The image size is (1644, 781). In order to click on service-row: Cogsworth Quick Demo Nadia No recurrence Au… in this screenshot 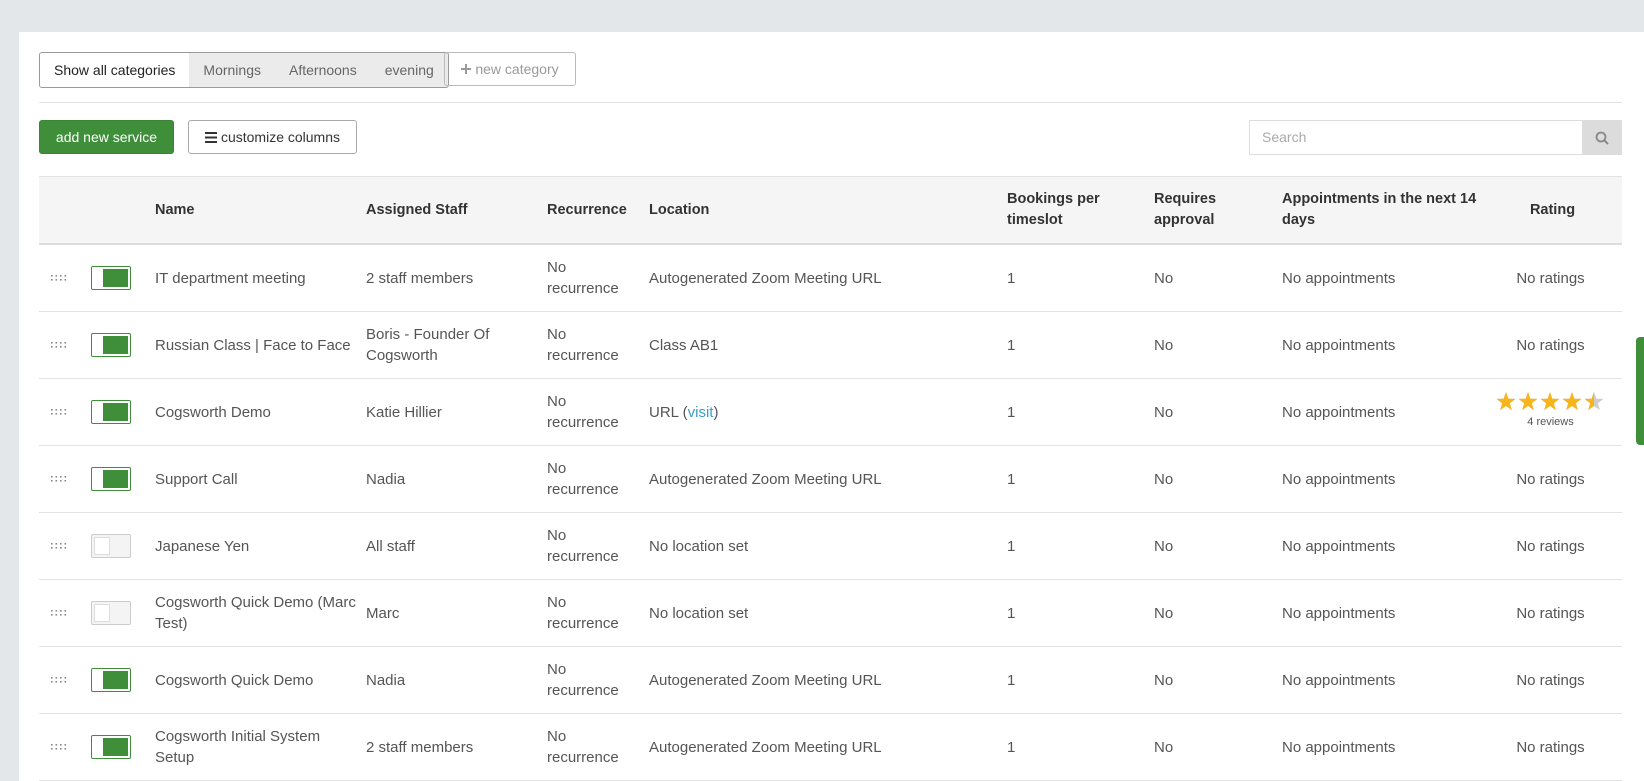, I will do `click(830, 680)`.